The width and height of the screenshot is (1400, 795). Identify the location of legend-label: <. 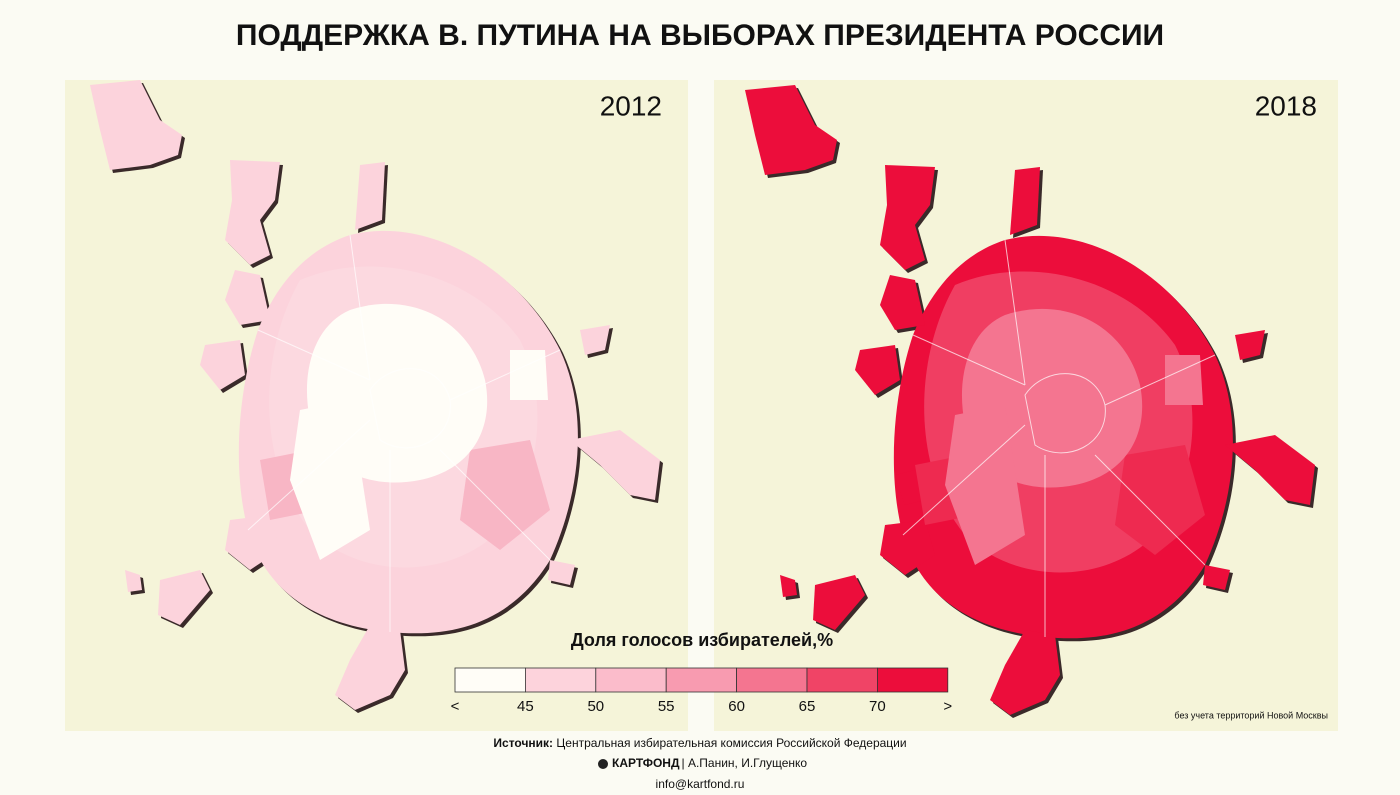
(455, 706).